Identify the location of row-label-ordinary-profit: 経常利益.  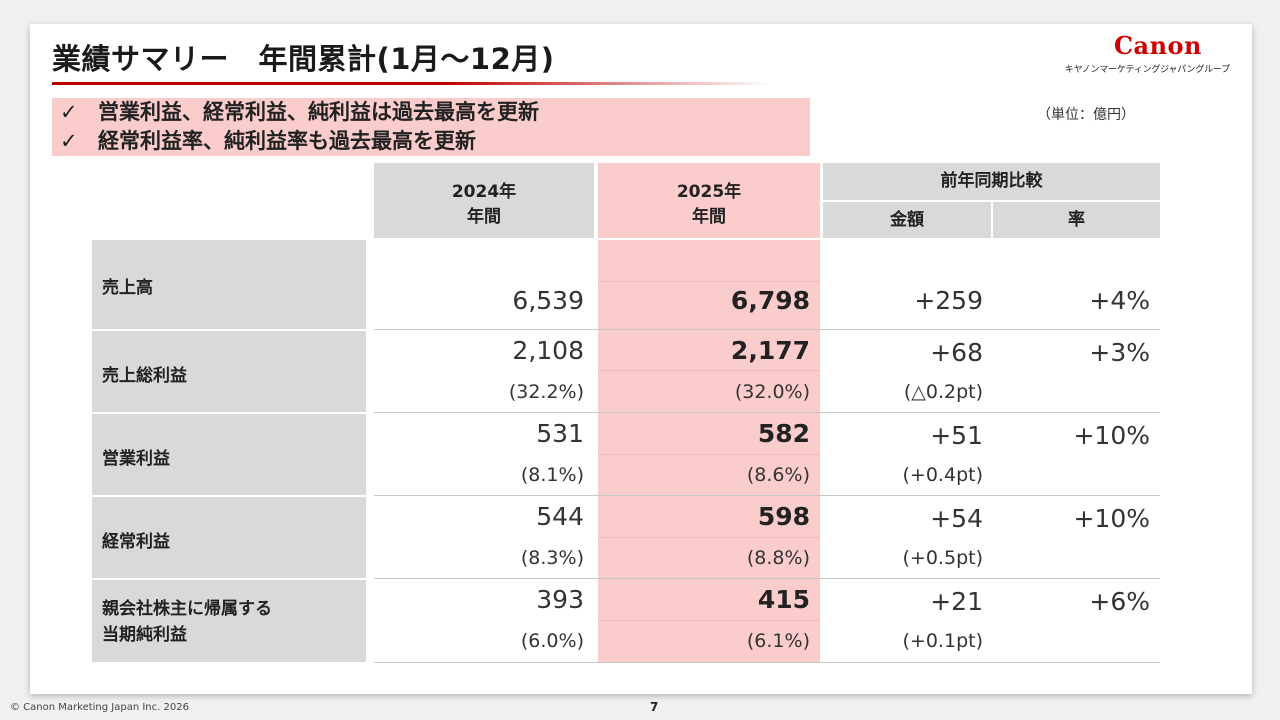
(229, 537).